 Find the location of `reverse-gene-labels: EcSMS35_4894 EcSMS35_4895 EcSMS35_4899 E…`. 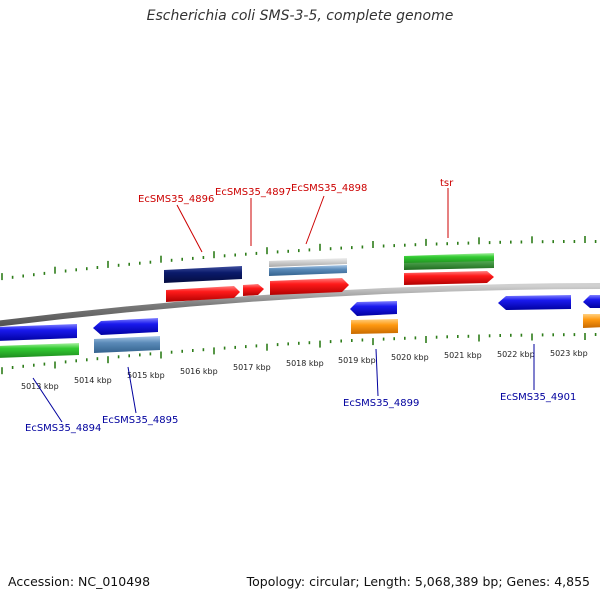

reverse-gene-labels: EcSMS35_4894 EcSMS35_4895 EcSMS35_4899 E… is located at coordinates (300, 389).